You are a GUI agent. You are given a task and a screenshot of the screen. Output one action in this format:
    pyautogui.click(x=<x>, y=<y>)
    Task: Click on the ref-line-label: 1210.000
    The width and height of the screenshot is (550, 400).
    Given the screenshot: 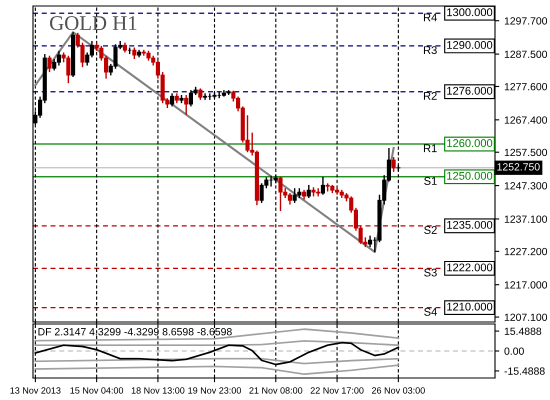 What is the action you would take?
    pyautogui.click(x=469, y=306)
    